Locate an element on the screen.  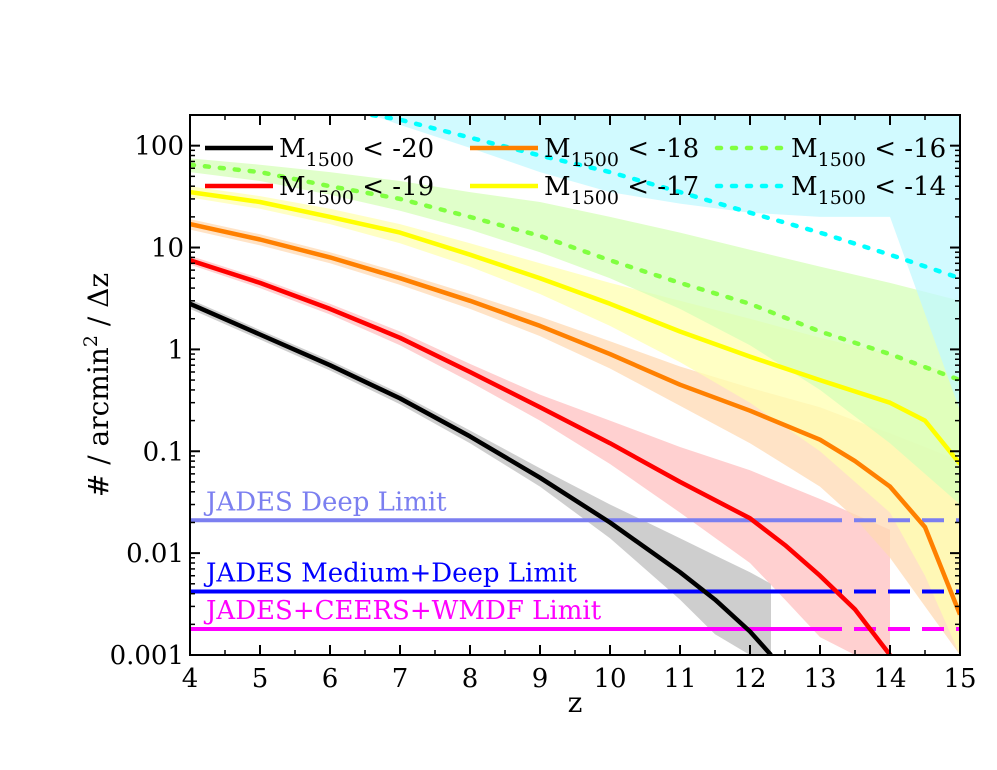
legend-label-1: M1500 < -19 is located at coordinates (356, 190).